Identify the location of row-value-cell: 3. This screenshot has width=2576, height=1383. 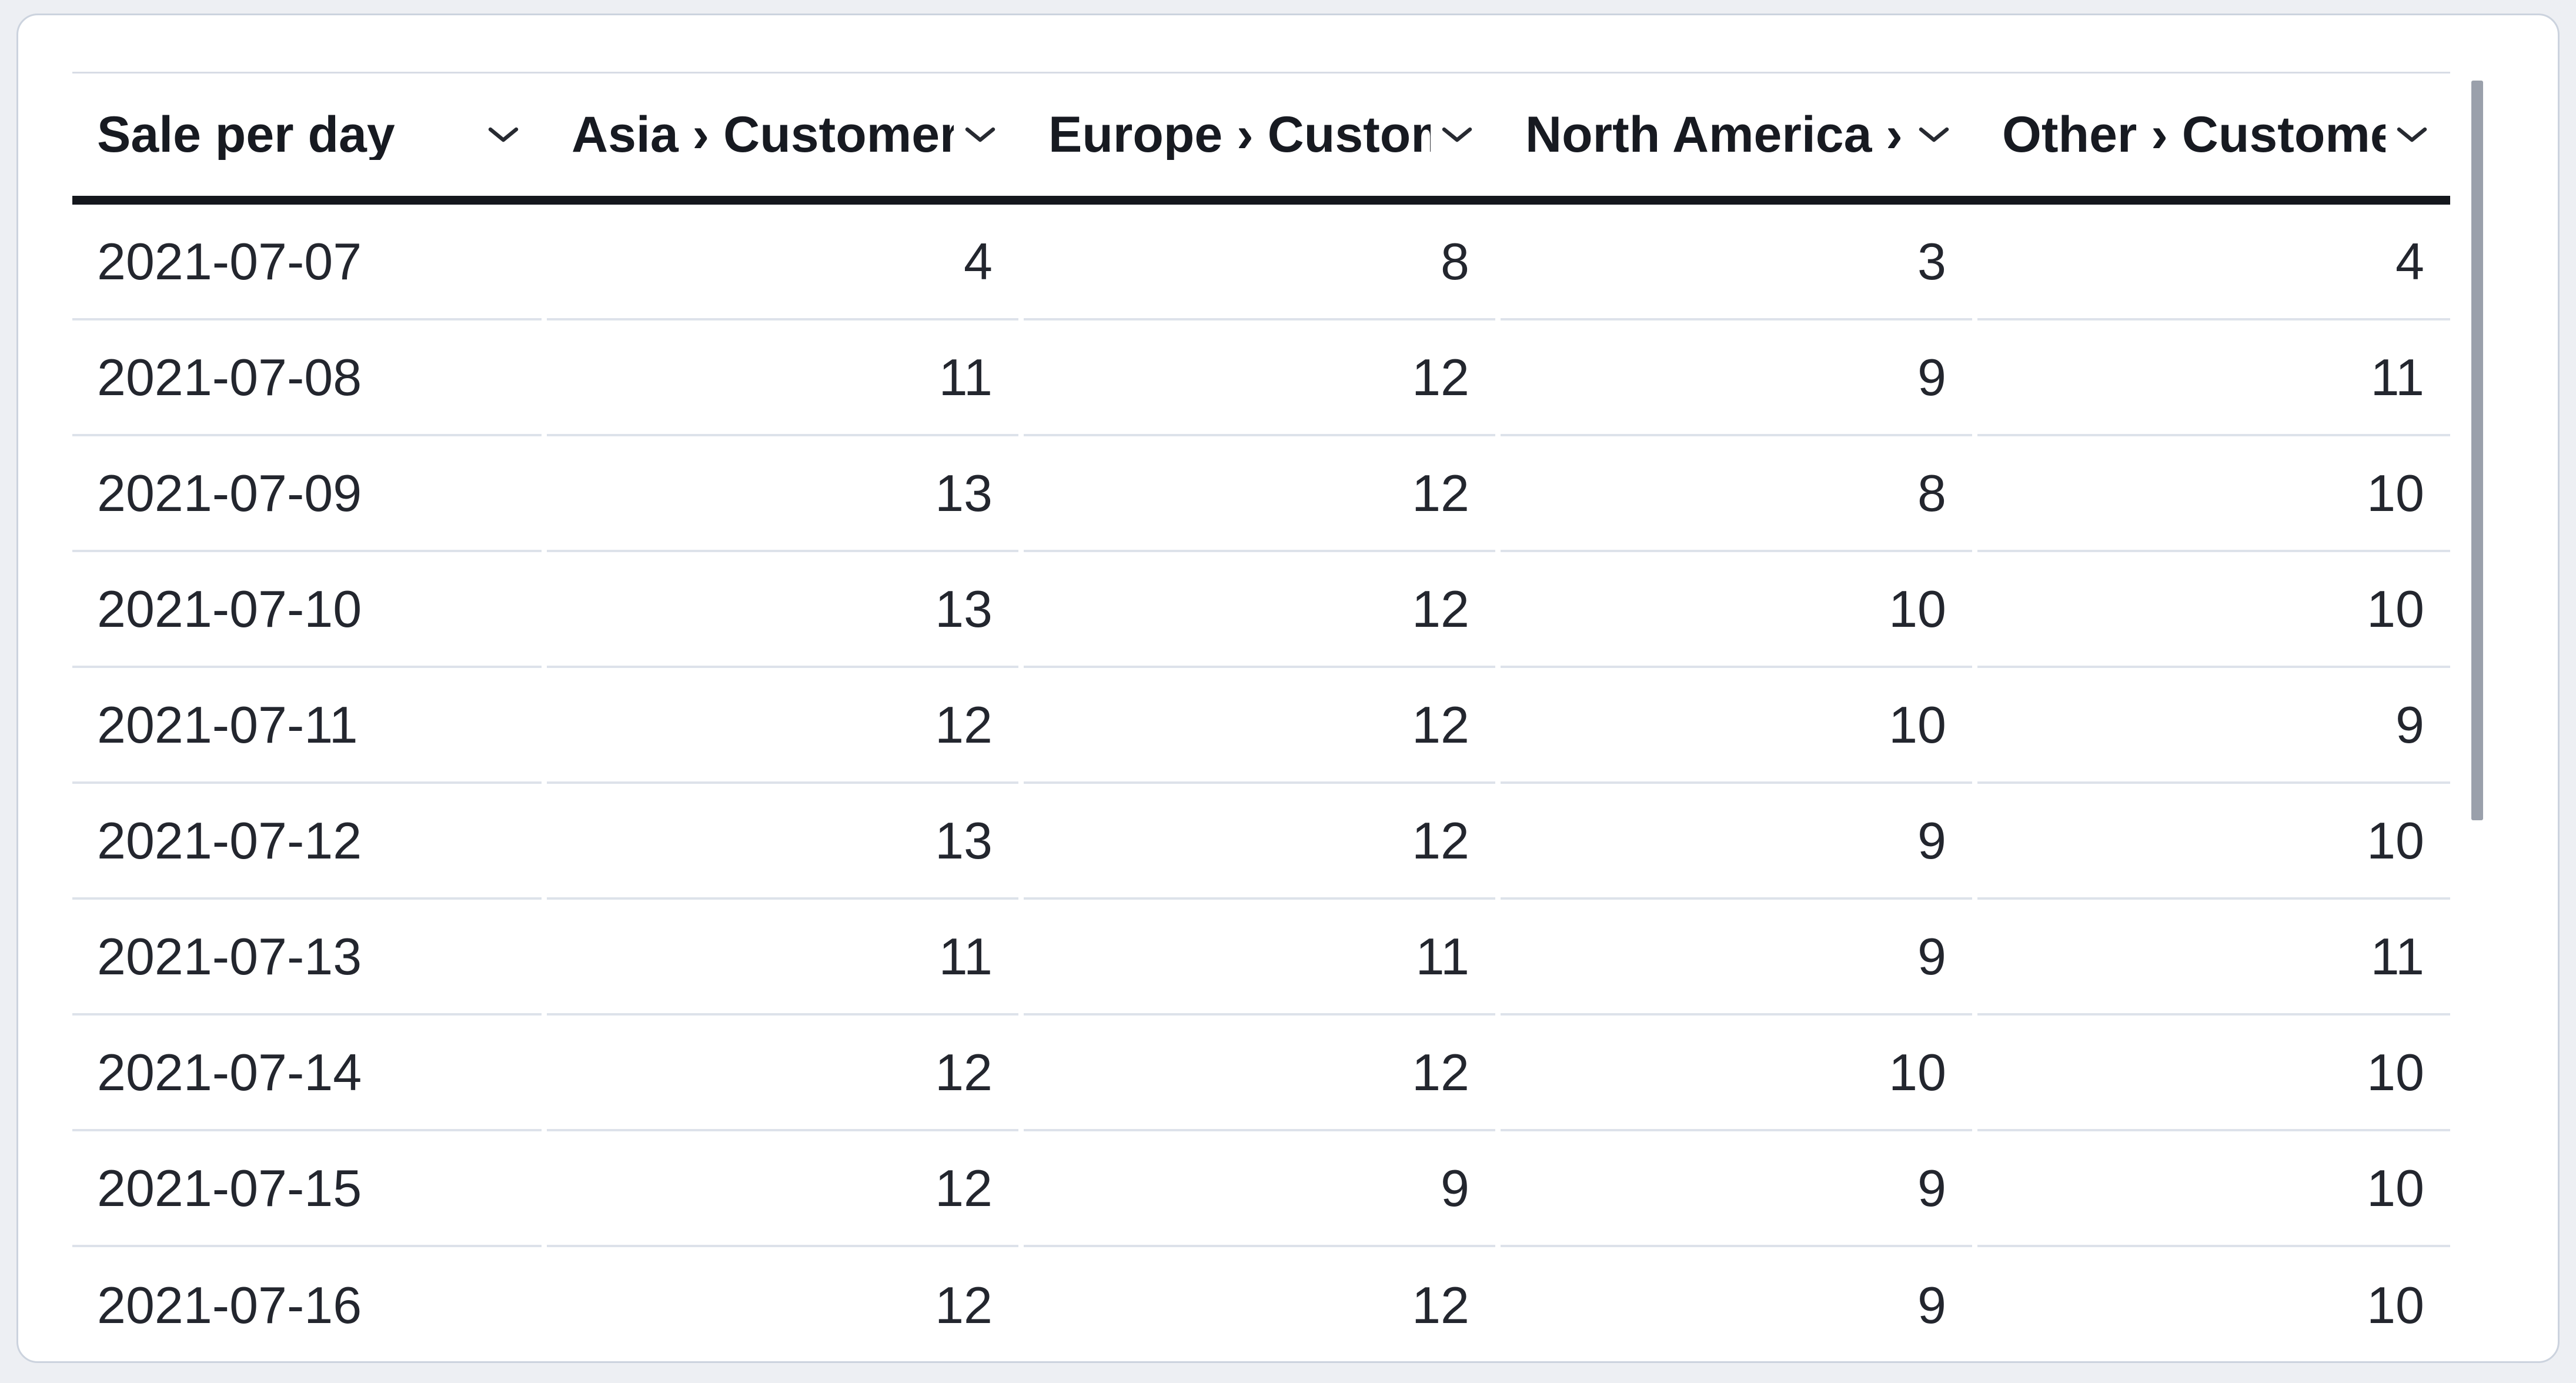
(1736, 262).